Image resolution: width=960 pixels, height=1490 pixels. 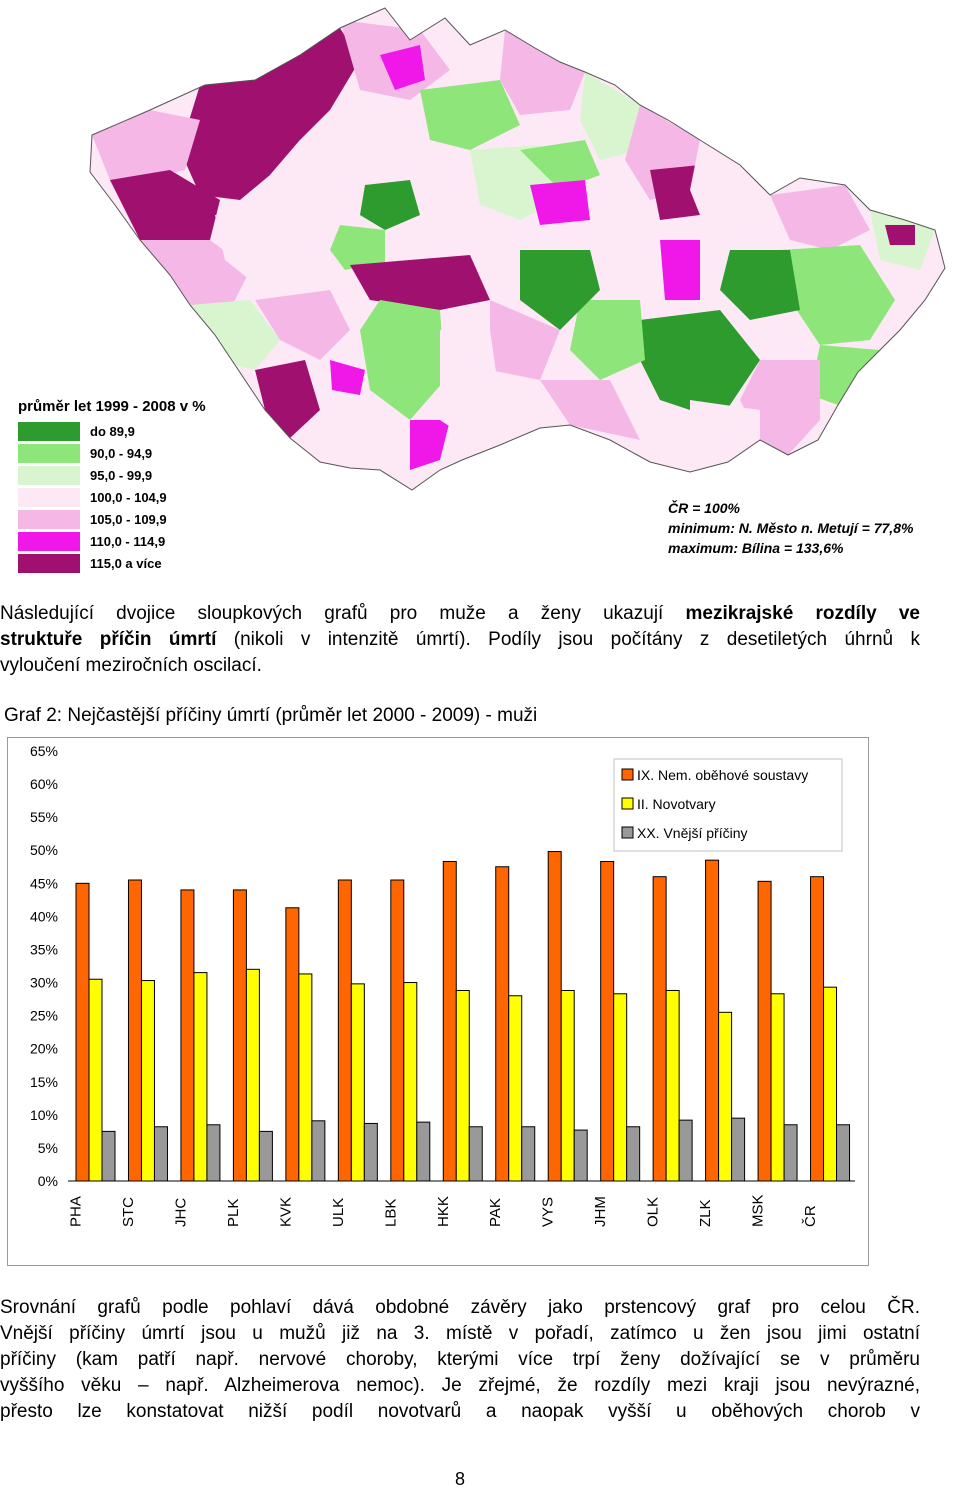 I want to click on x-tick-label: STC, so click(x=128, y=1212).